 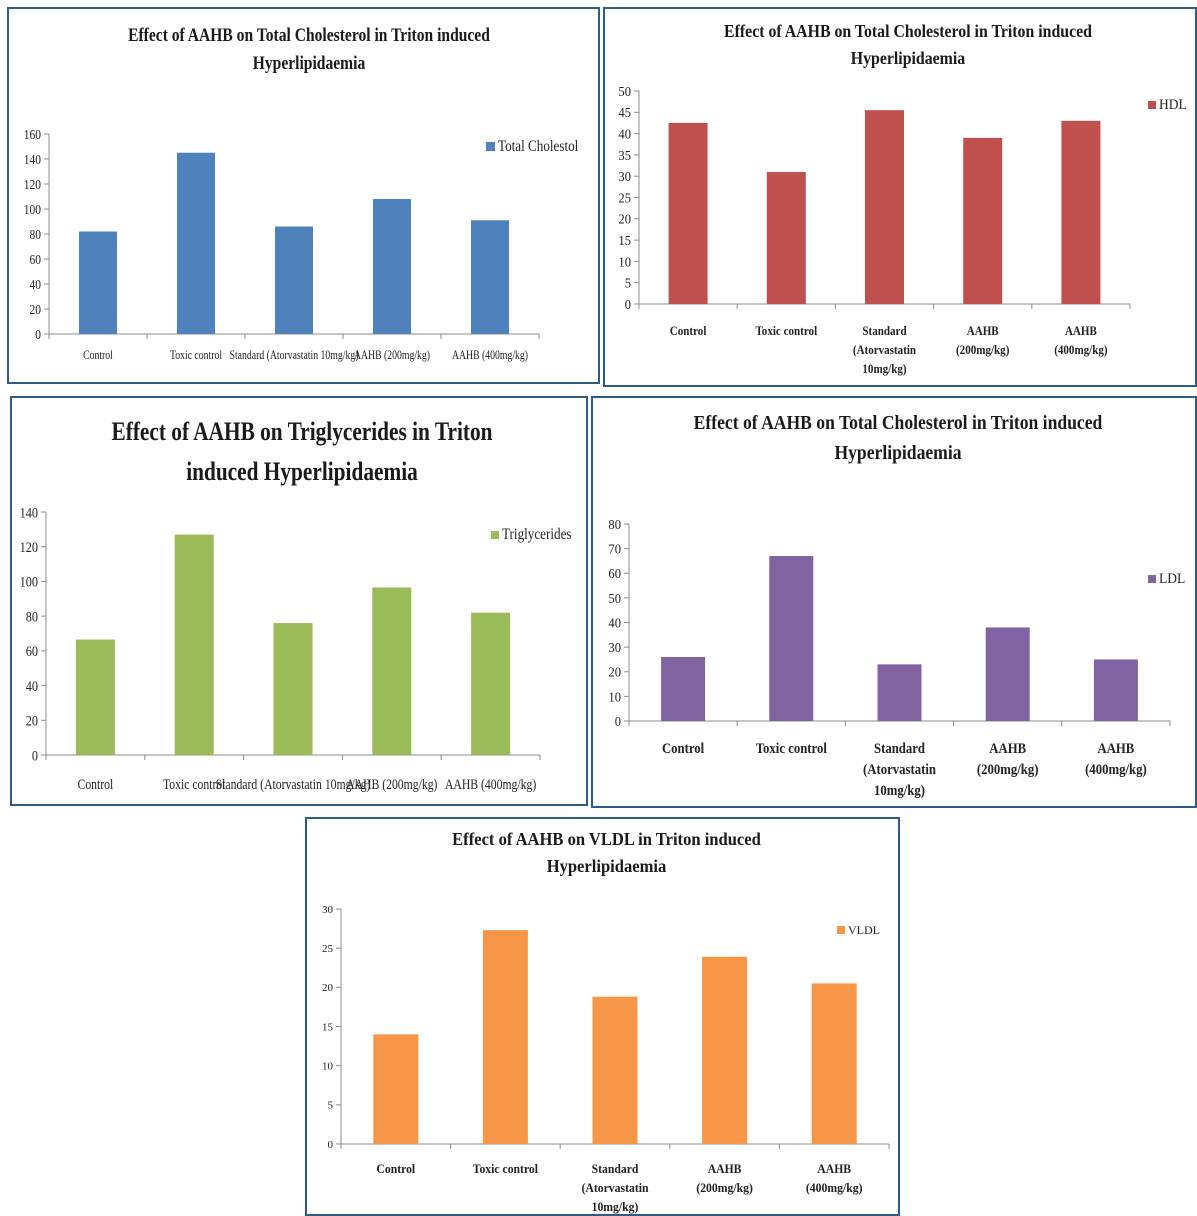 What do you see at coordinates (537, 534) in the screenshot?
I see `legend-label: Triglycerides` at bounding box center [537, 534].